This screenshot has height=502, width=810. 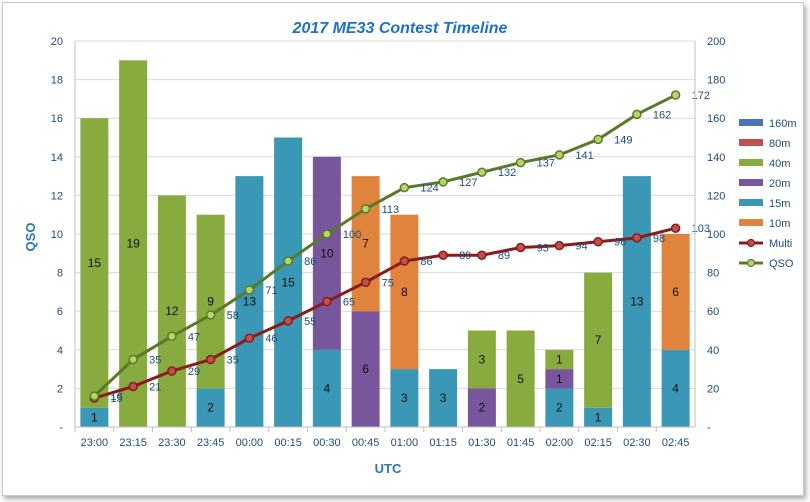 What do you see at coordinates (468, 183) in the screenshot?
I see `line-data-label: 127` at bounding box center [468, 183].